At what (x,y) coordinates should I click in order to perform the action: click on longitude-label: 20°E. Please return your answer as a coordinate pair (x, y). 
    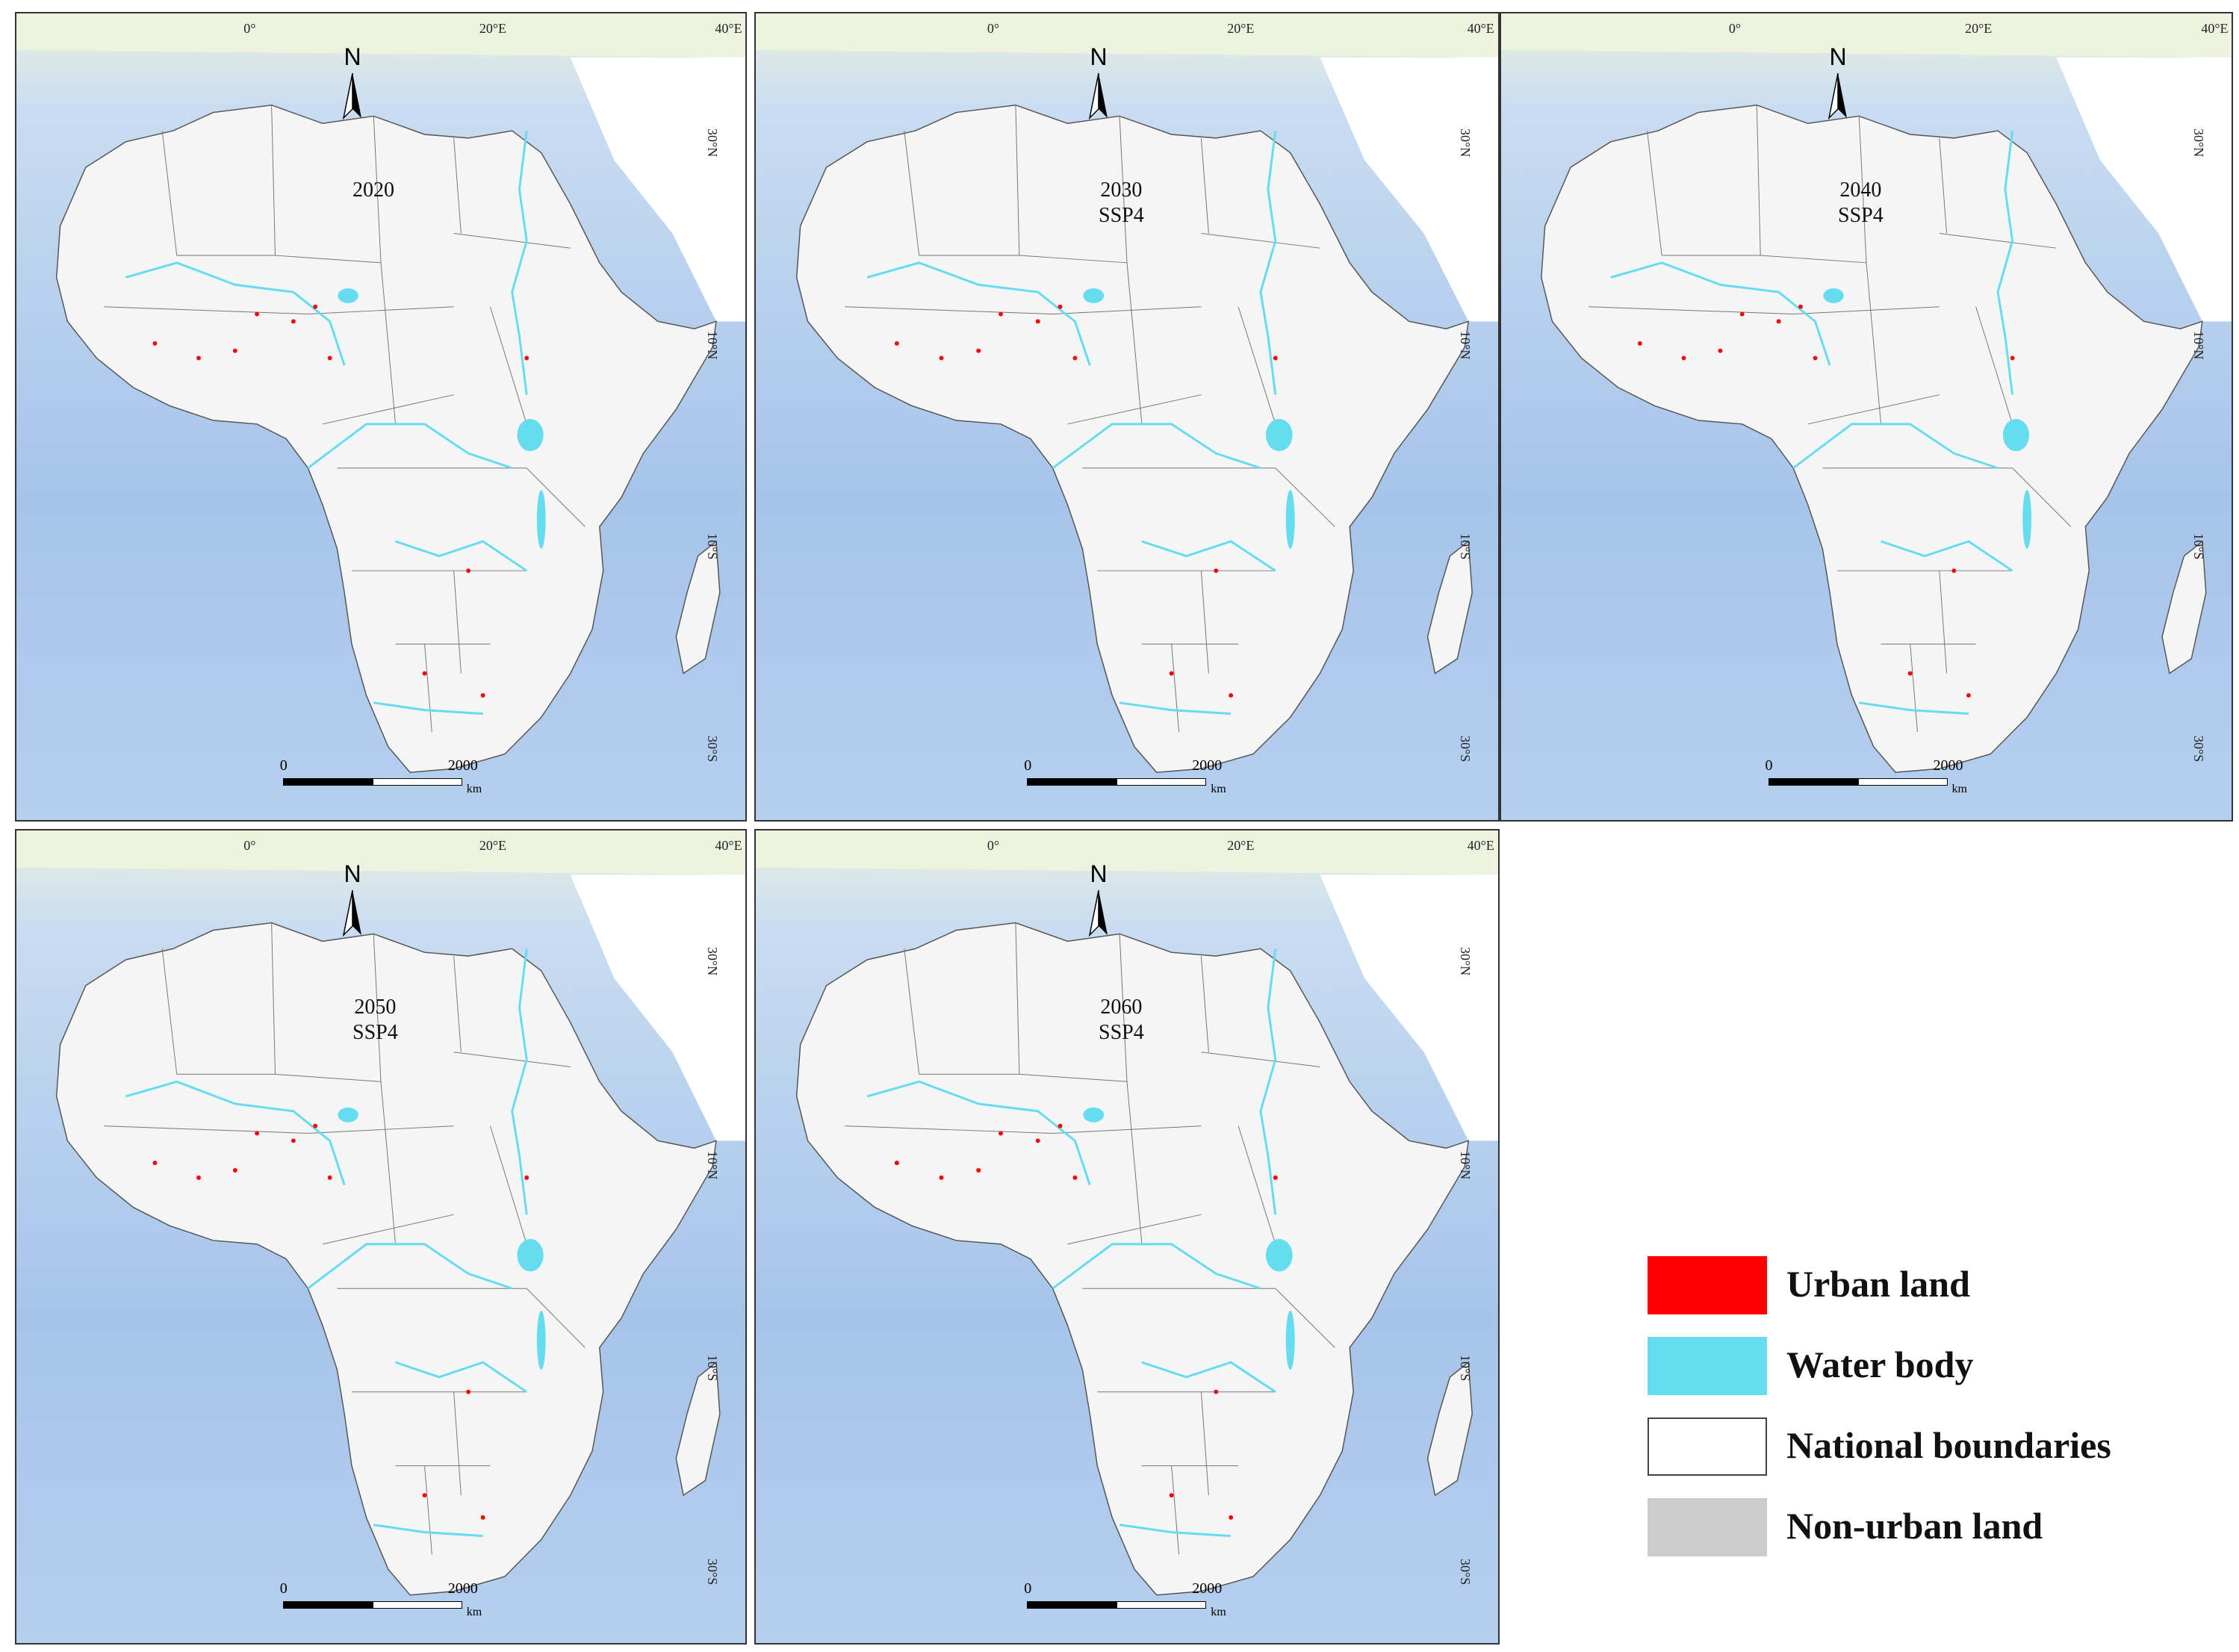
    Looking at the image, I should click on (493, 845).